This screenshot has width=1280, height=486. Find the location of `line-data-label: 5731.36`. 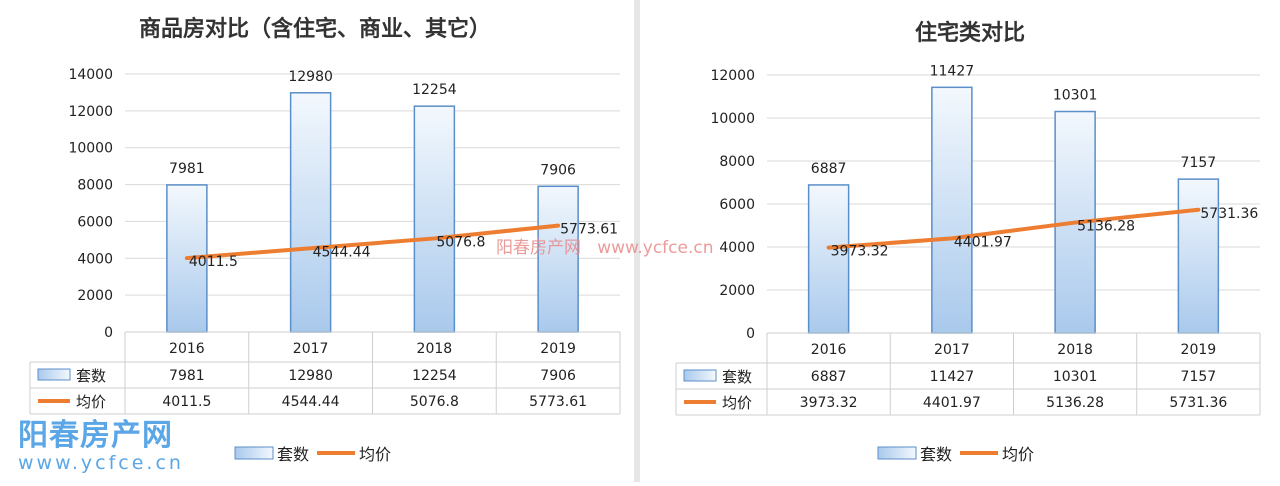

line-data-label: 5731.36 is located at coordinates (1229, 214).